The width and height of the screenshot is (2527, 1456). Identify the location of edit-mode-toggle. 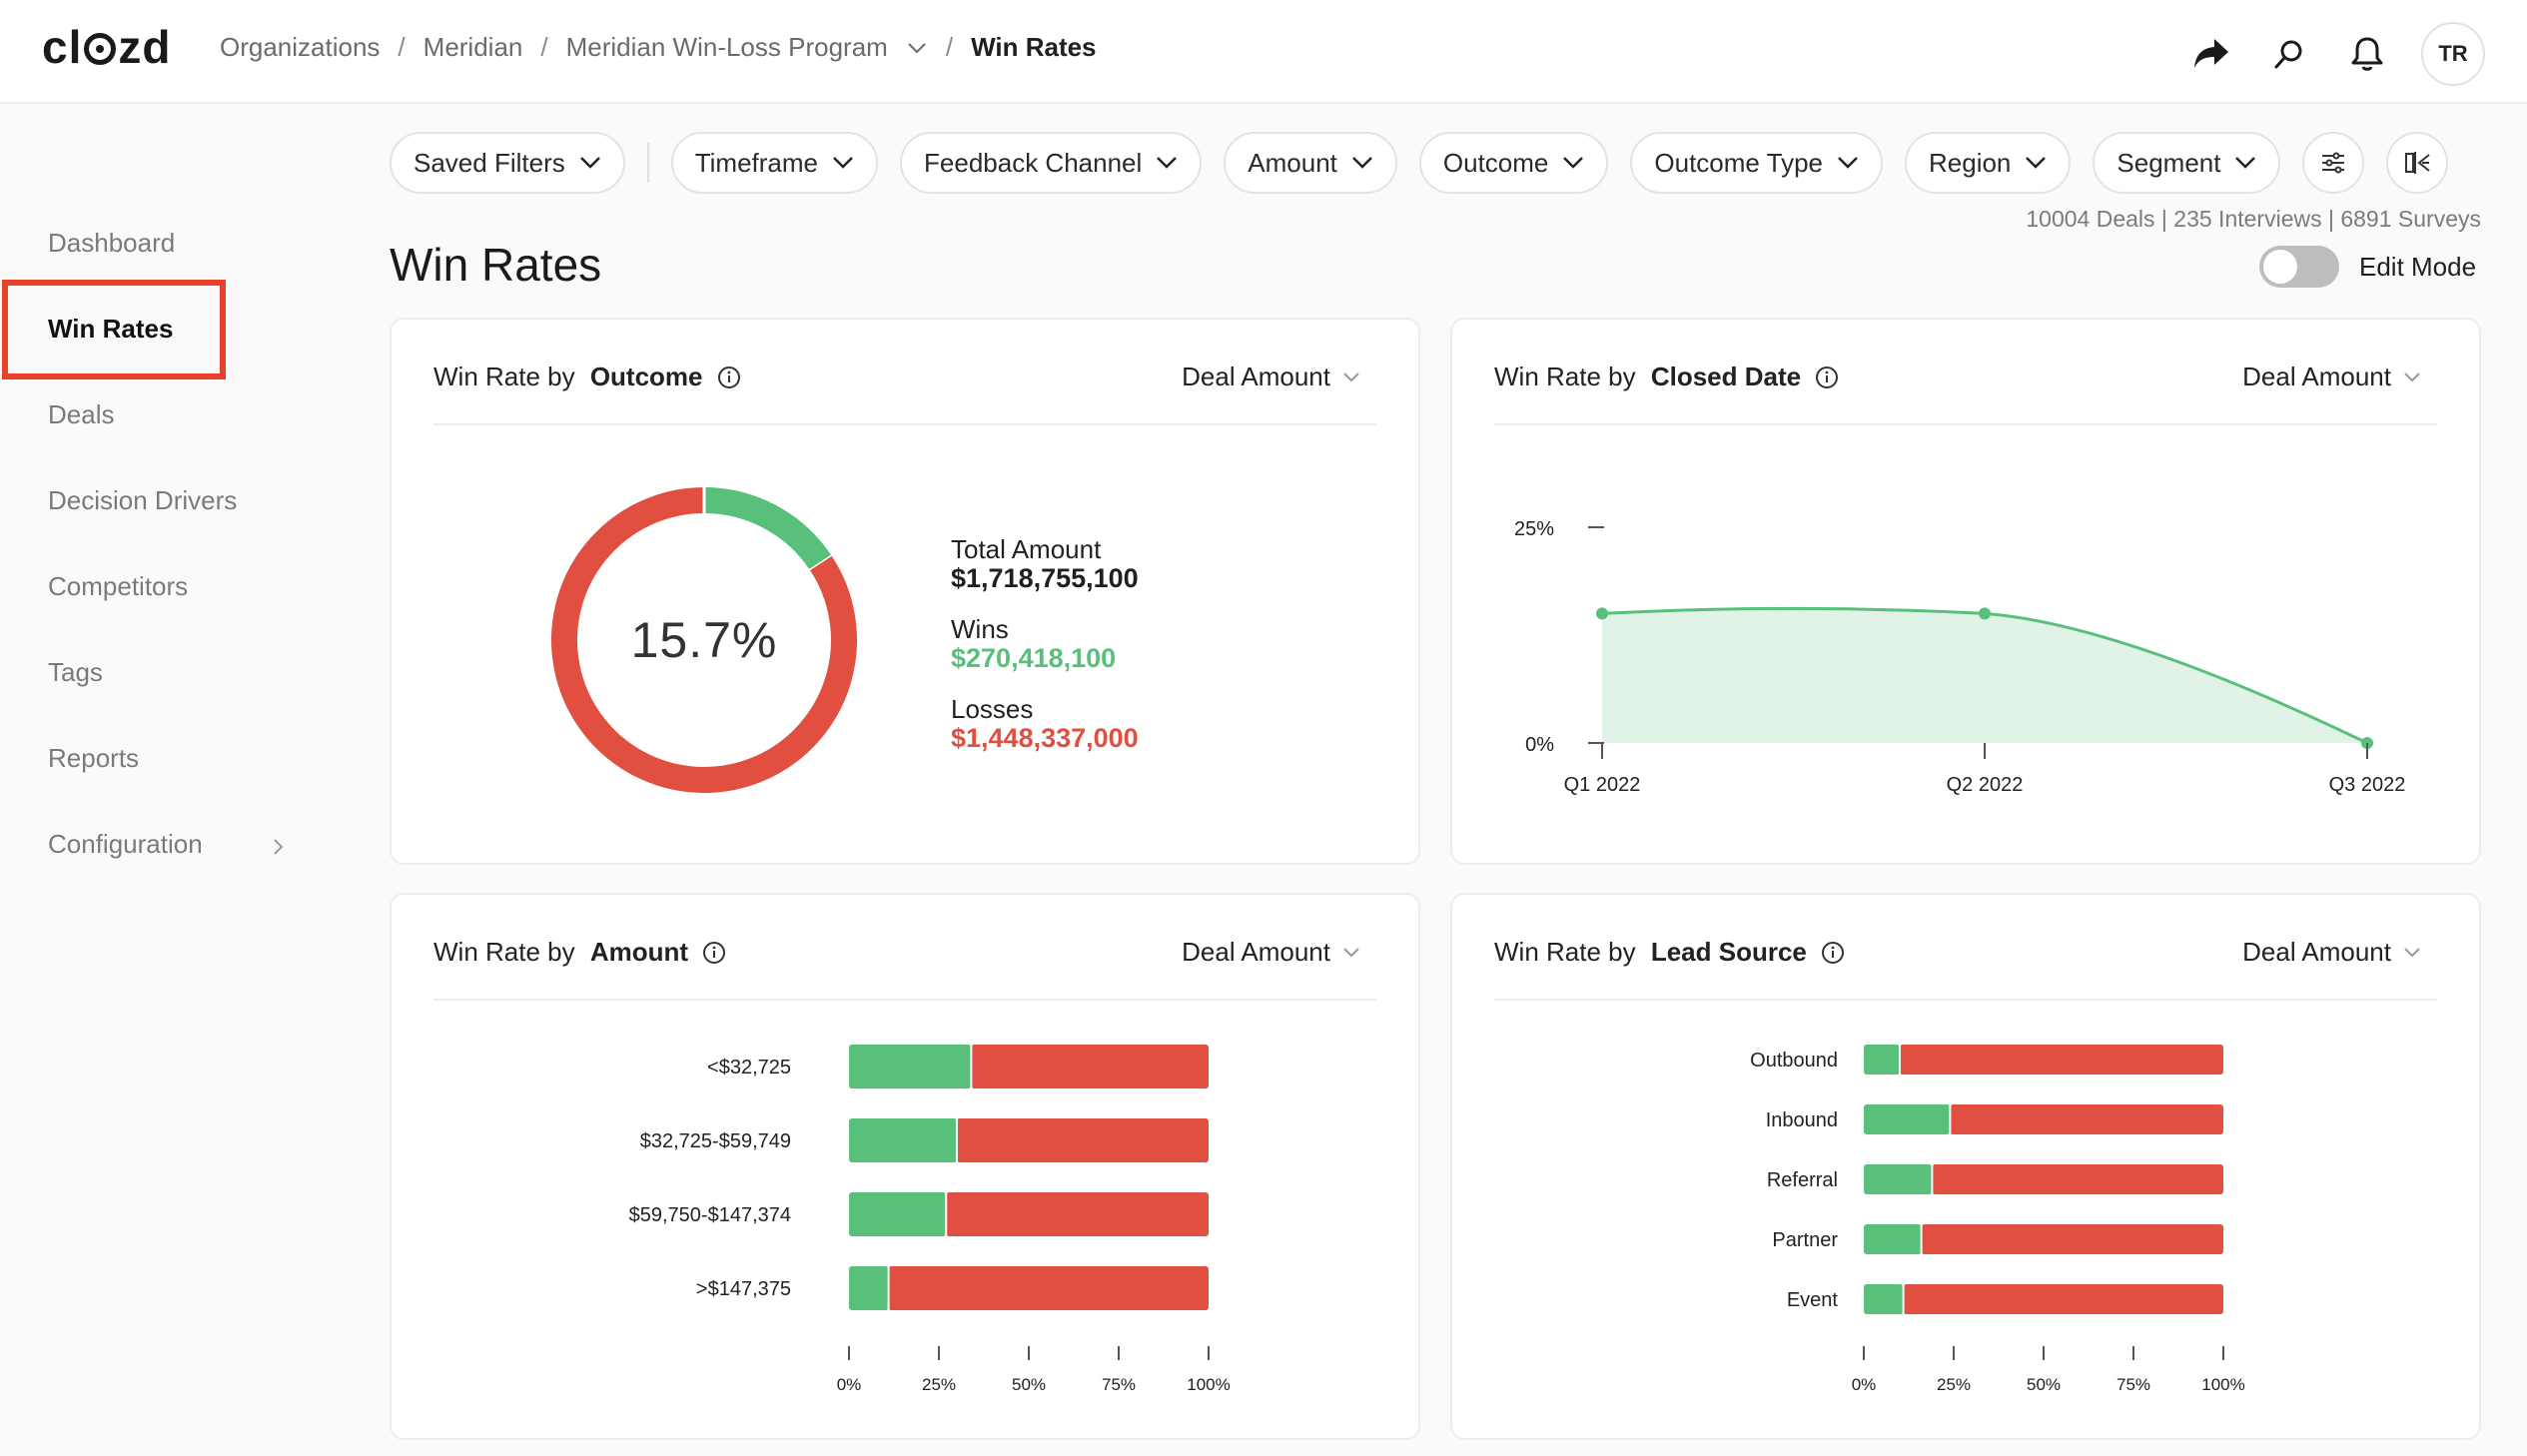
(2299, 267).